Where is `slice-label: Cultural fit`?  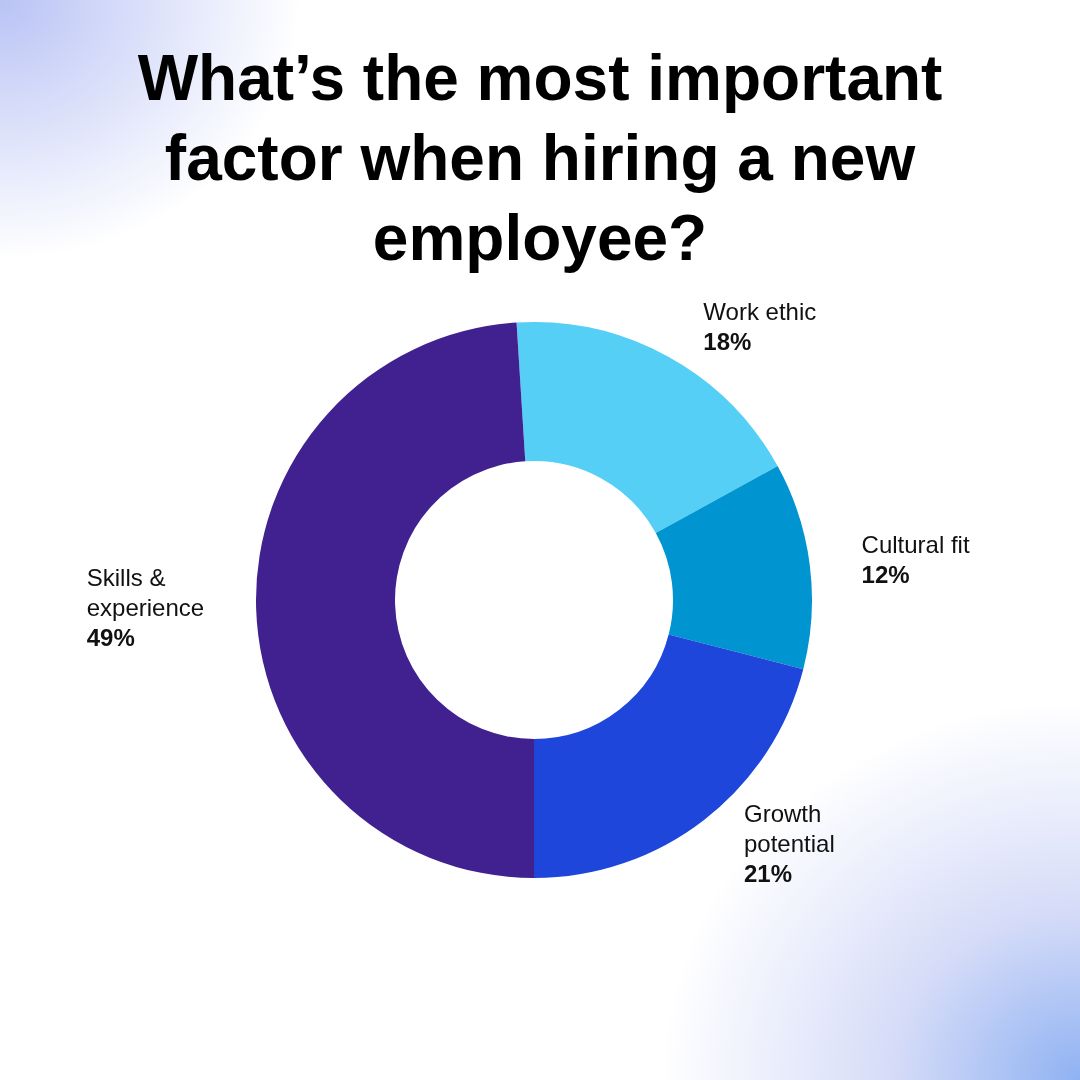 slice-label: Cultural fit is located at coordinates (915, 544).